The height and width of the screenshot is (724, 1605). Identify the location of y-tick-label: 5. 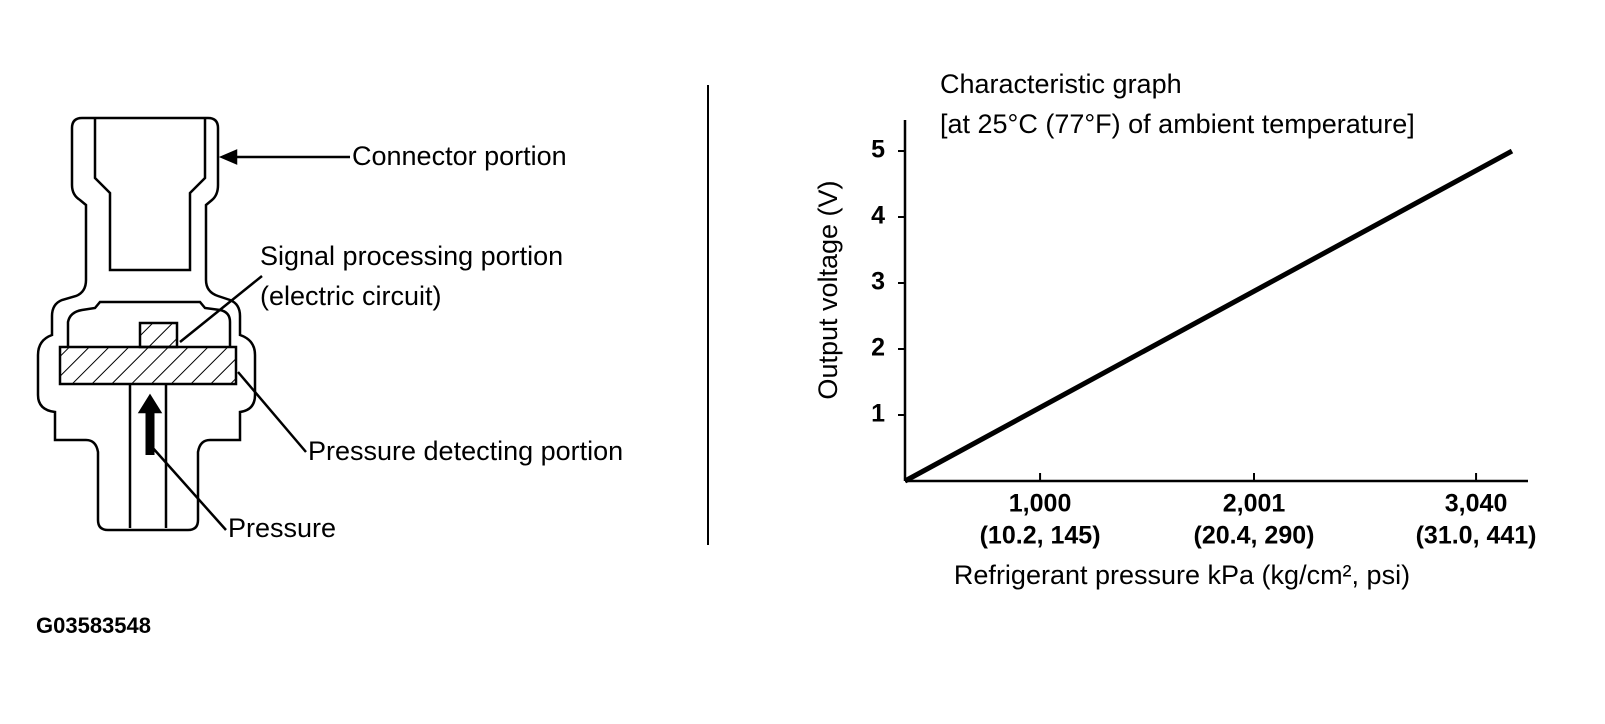
(878, 150).